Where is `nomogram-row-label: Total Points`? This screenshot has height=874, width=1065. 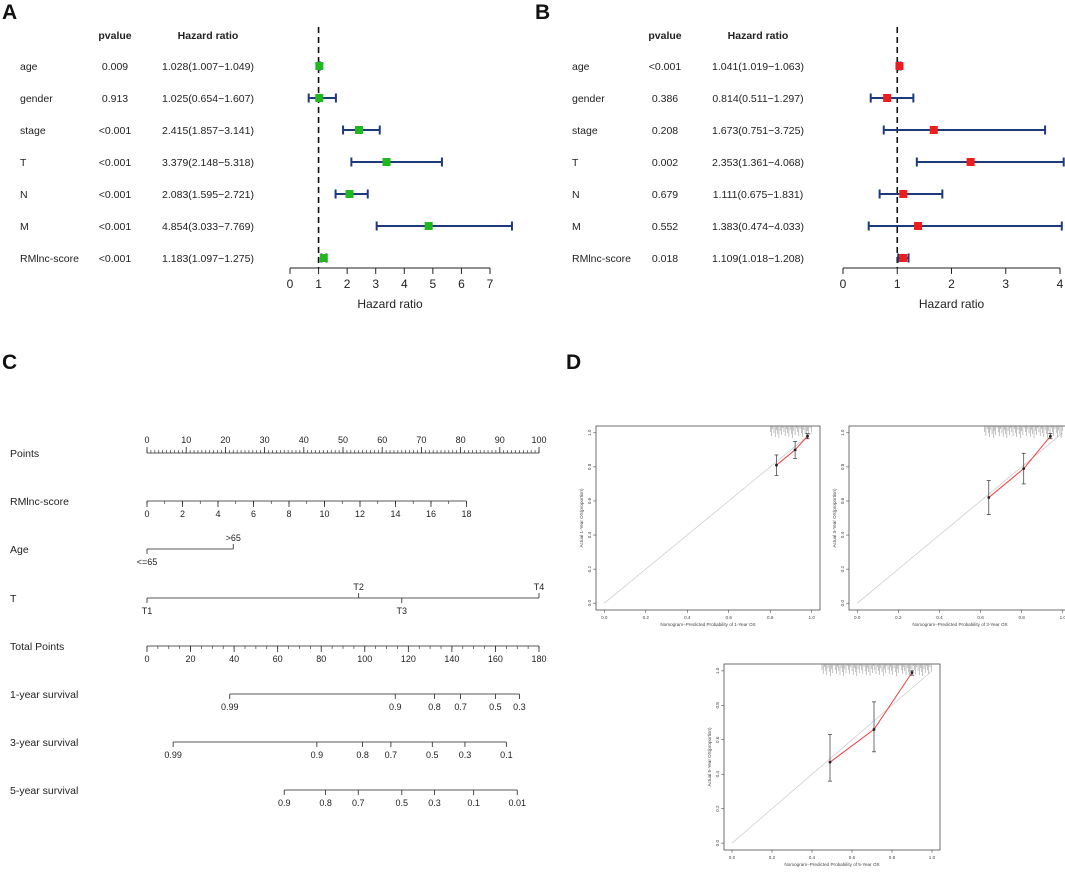
nomogram-row-label: Total Points is located at coordinates (37, 647).